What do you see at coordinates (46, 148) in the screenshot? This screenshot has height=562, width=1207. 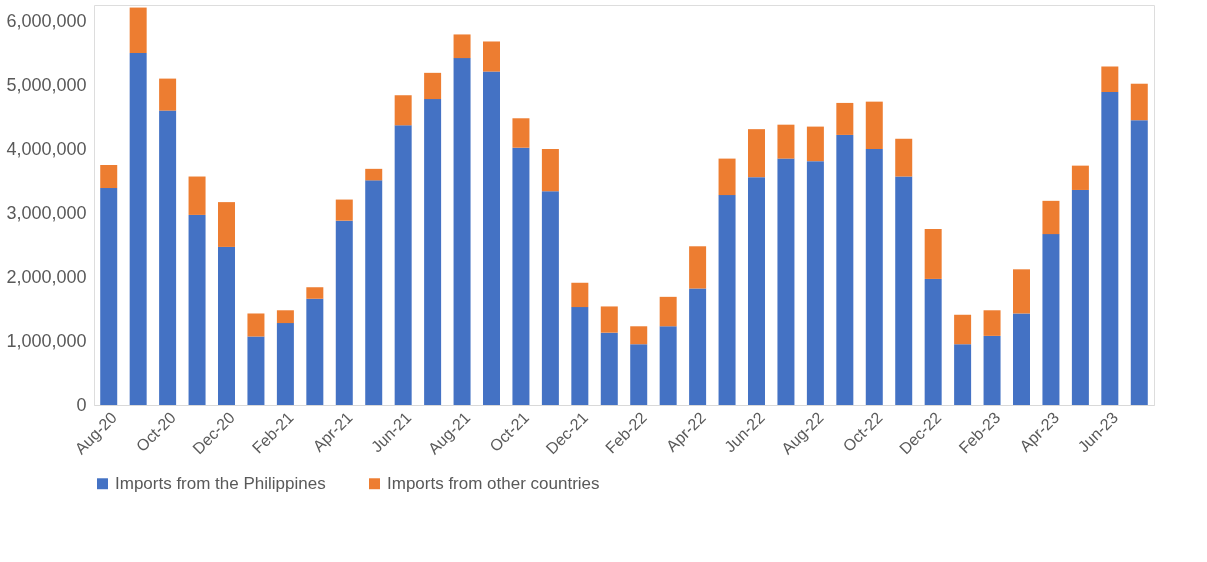 I see `y-tick-label: 4,000,000` at bounding box center [46, 148].